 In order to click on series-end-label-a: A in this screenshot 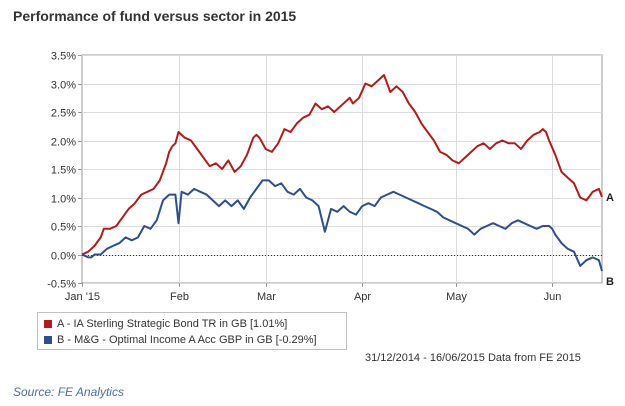, I will do `click(610, 198)`.